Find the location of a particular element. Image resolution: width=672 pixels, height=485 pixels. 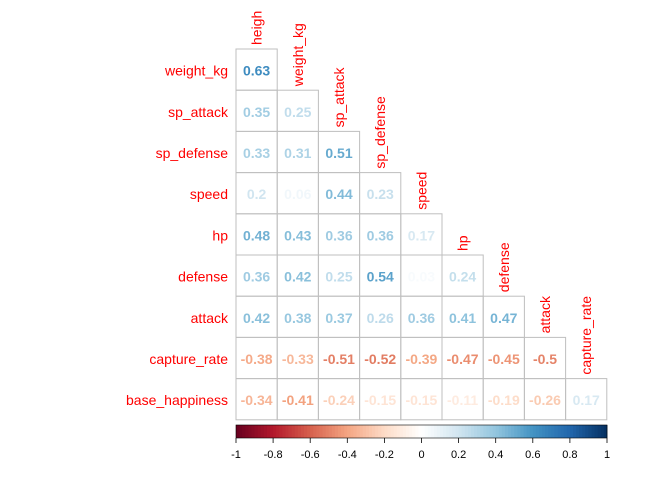

correlation-value: 0.51 is located at coordinates (338, 153).